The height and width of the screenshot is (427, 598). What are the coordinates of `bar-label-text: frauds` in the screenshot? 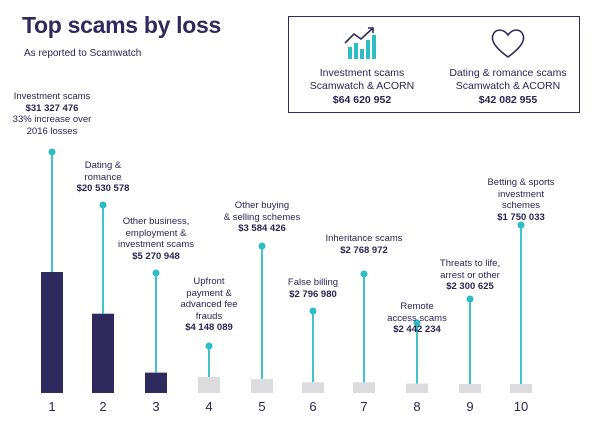 It's located at (209, 316).